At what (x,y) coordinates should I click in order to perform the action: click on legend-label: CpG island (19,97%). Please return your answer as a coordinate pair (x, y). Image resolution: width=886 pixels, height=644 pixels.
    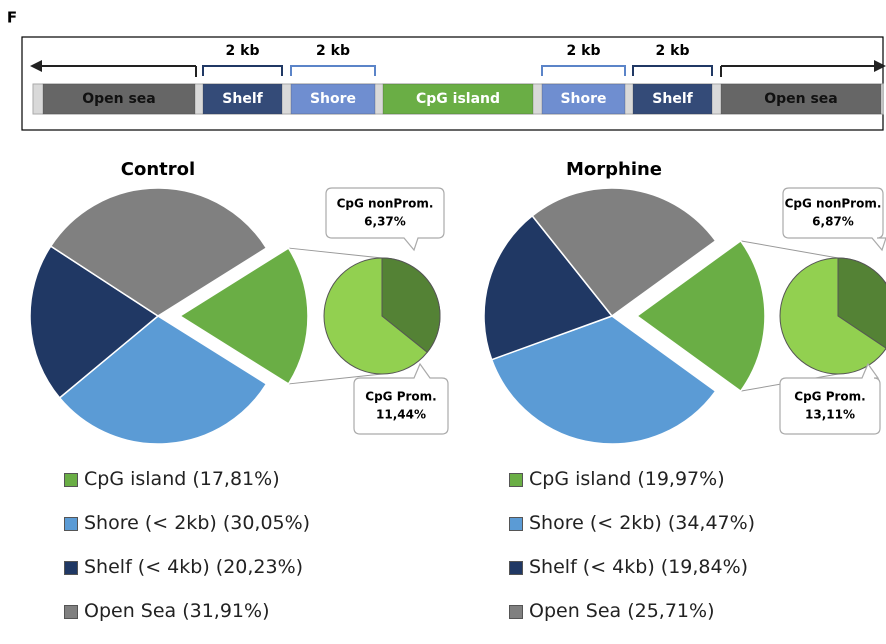
    Looking at the image, I should click on (627, 479).